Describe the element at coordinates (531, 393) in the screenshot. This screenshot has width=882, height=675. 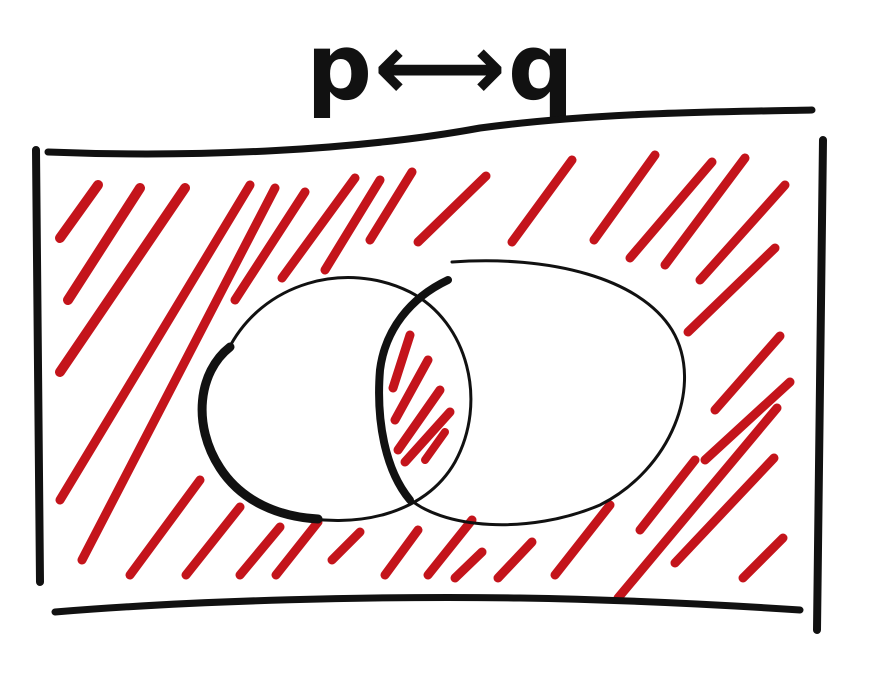
I see `circle-q` at that location.